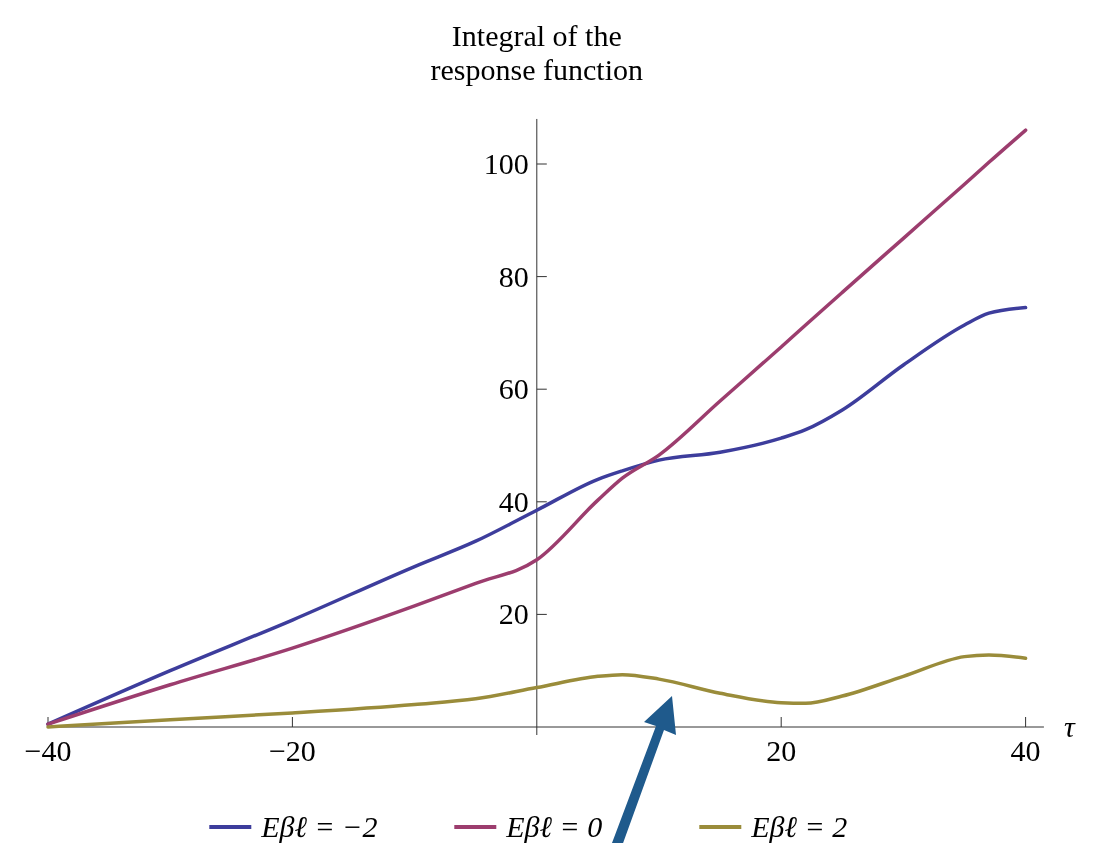 Image resolution: width=1113 pixels, height=843 pixels. Describe the element at coordinates (799, 826) in the screenshot. I see `legend-label: Eβℓ = 2` at that location.